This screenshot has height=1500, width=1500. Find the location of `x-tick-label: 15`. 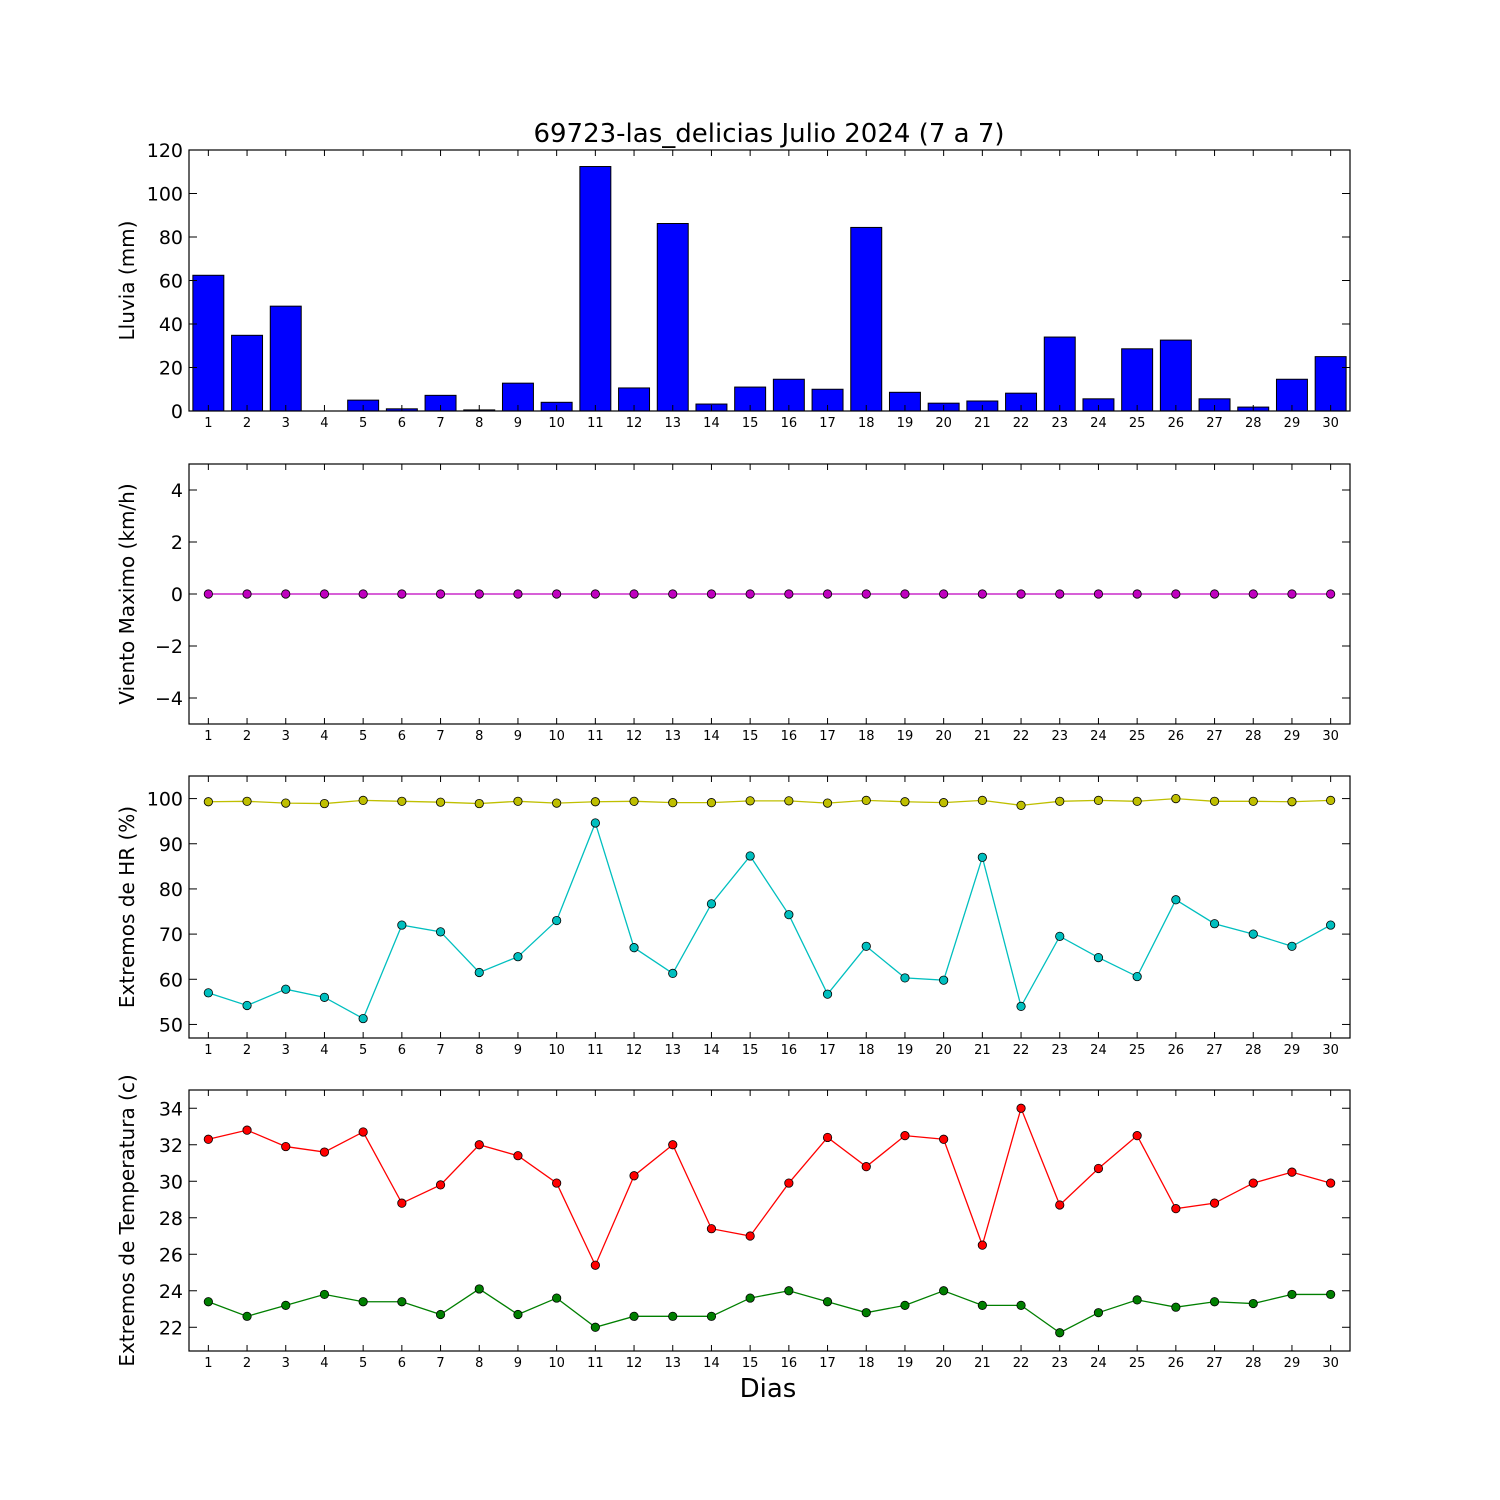

x-tick-label: 15 is located at coordinates (750, 1363).